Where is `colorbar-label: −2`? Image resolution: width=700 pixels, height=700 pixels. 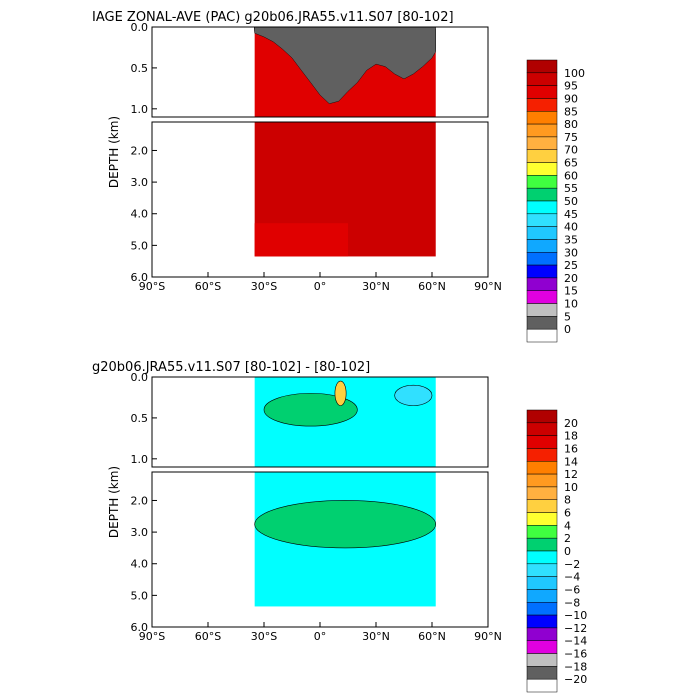 colorbar-label: −2 is located at coordinates (572, 564).